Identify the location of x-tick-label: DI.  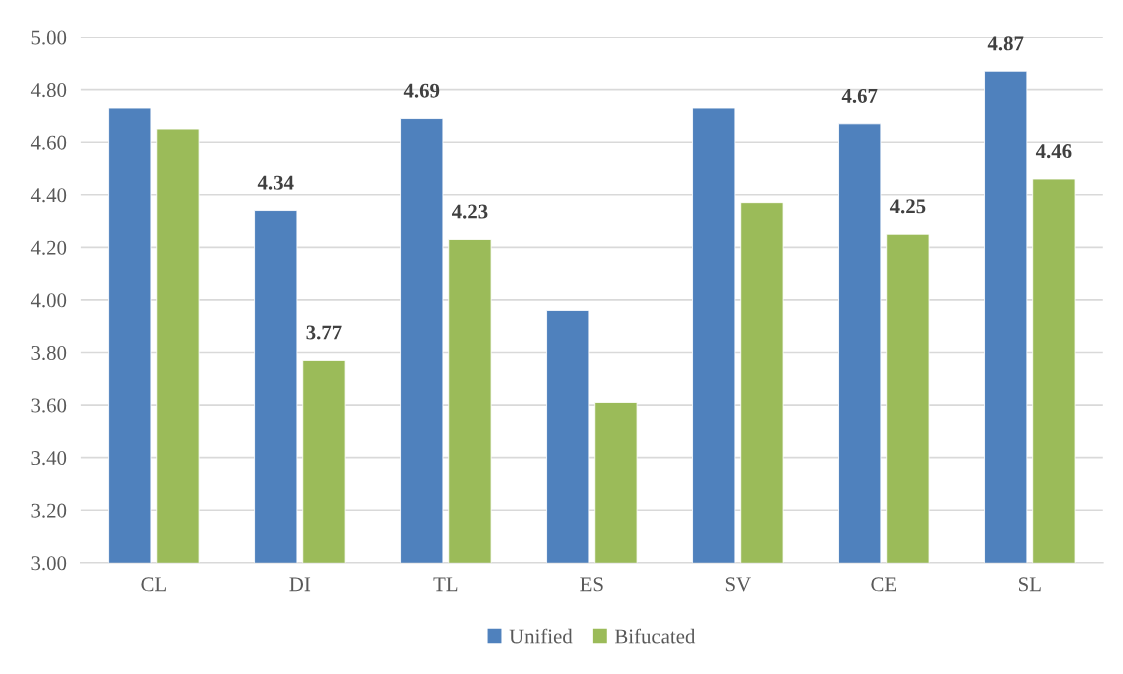
(300, 584).